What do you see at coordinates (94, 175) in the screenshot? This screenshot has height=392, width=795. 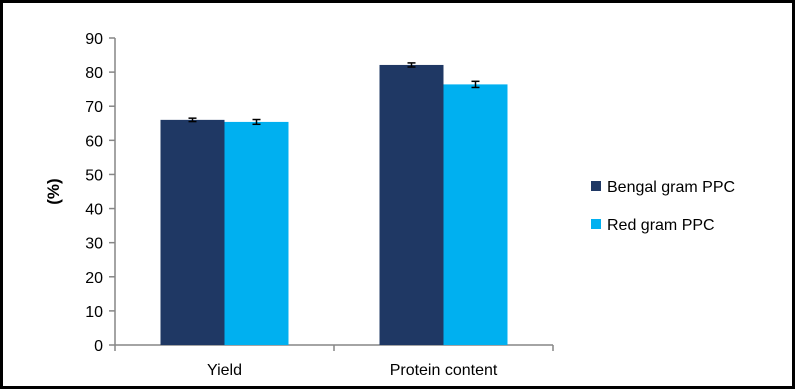 I see `y-tick-label: 50` at bounding box center [94, 175].